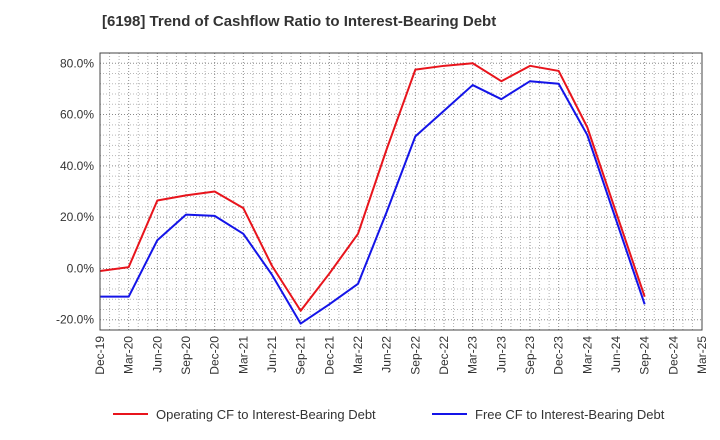 This screenshot has width=720, height=440. Describe the element at coordinates (387, 354) in the screenshot. I see `x-tick-label: Jun-22` at that location.